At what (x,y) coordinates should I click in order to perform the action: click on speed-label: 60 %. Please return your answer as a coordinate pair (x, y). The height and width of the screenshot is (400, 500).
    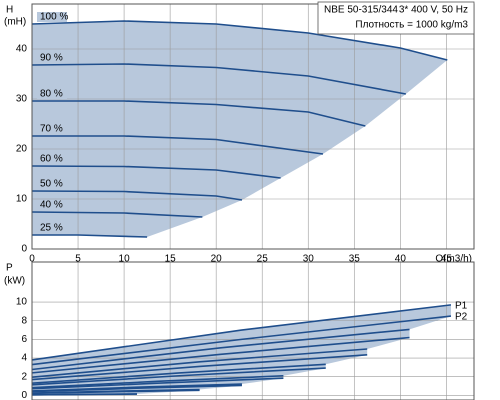
    Looking at the image, I should click on (51, 159).